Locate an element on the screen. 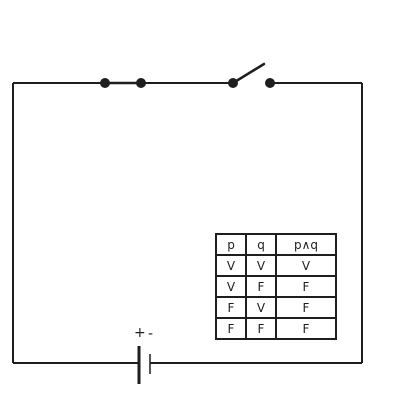 The height and width of the screenshot is (400, 400). truth-table-row: V V V is located at coordinates (276, 265).